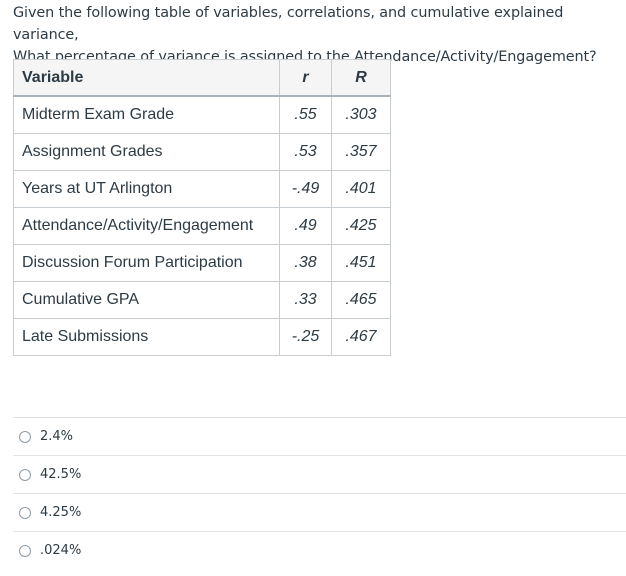  What do you see at coordinates (361, 78) in the screenshot?
I see `header-R: R` at bounding box center [361, 78].